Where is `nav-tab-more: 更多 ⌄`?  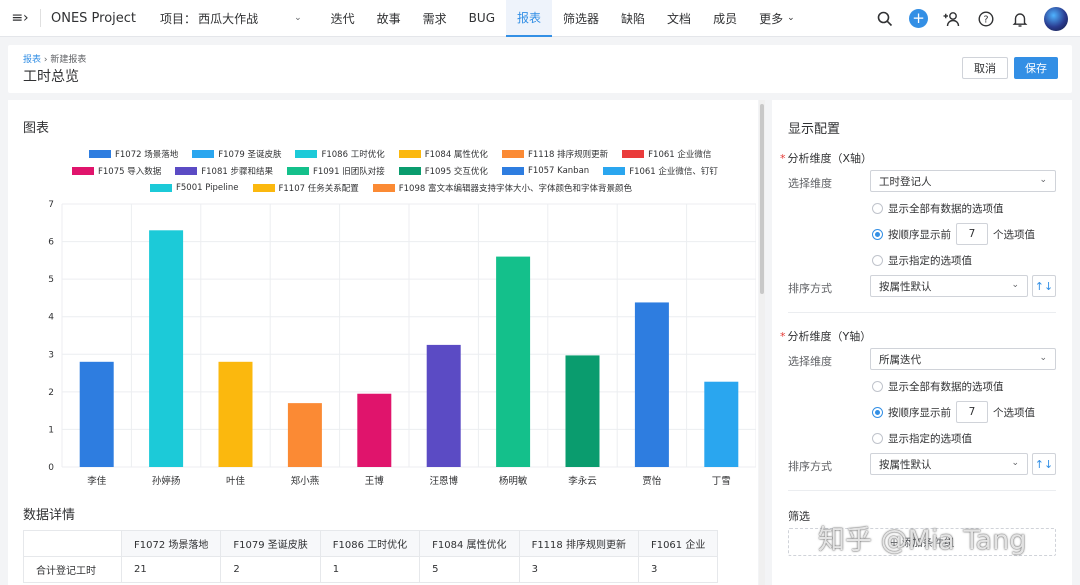
nav-tab-more: 更多 ⌄ is located at coordinates (777, 18).